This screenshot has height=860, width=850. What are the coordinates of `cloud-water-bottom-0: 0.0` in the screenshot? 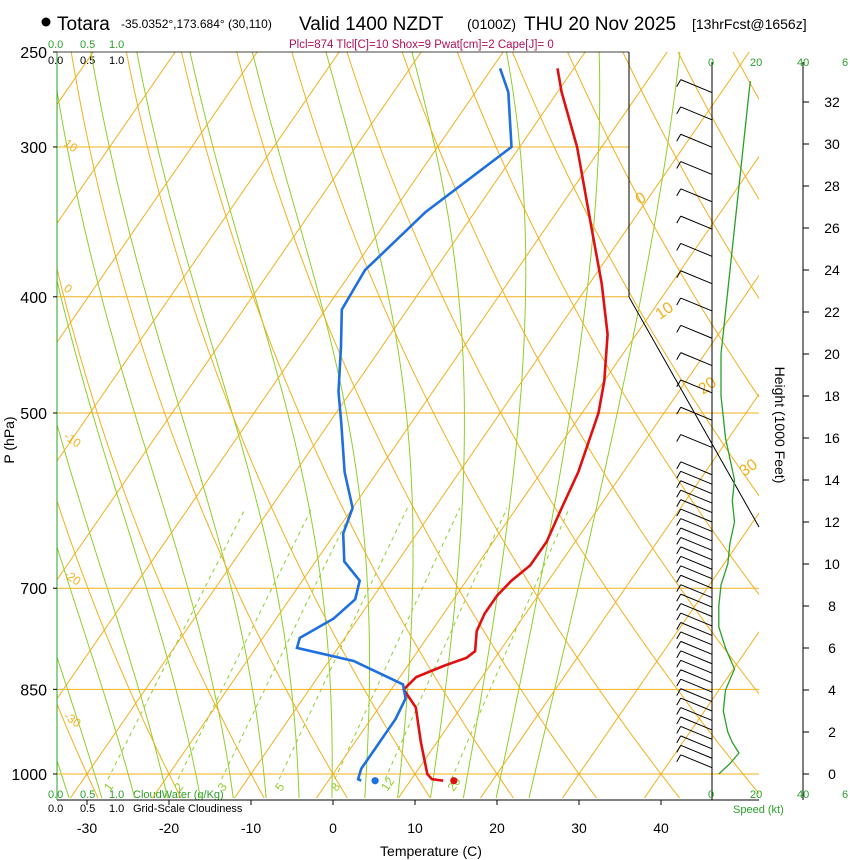 It's located at (55, 795).